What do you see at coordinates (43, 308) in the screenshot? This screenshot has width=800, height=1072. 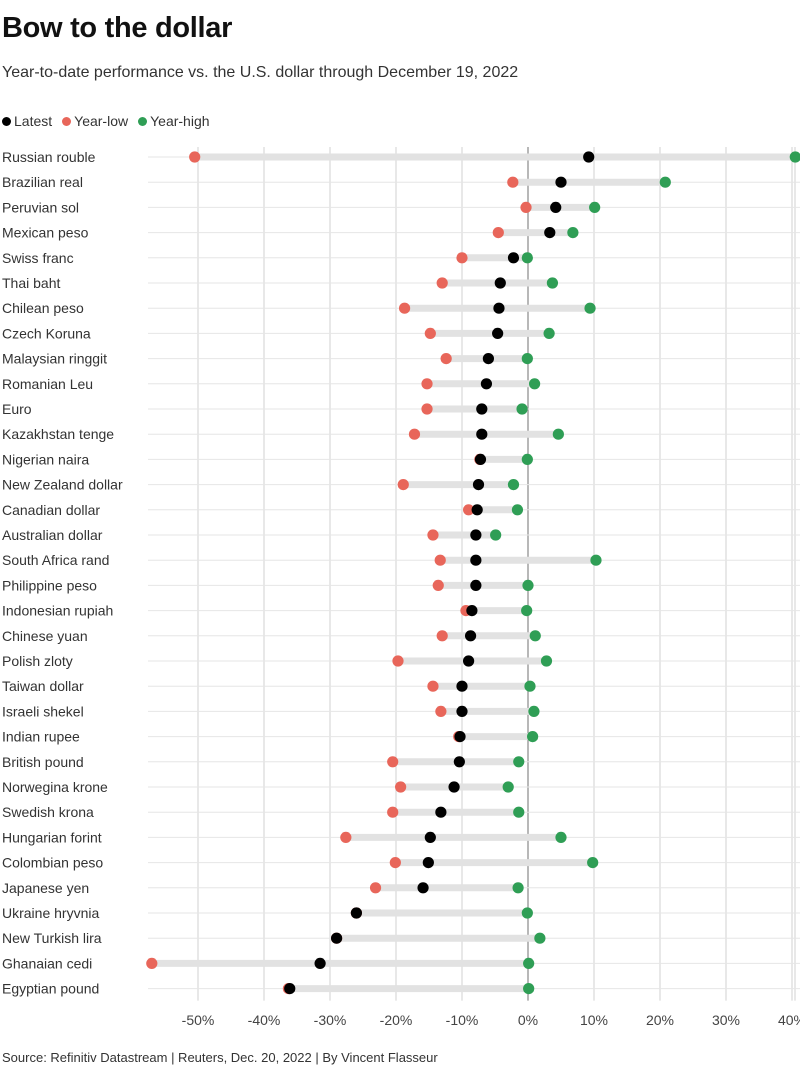 I see `category-label: Chilean peso` at bounding box center [43, 308].